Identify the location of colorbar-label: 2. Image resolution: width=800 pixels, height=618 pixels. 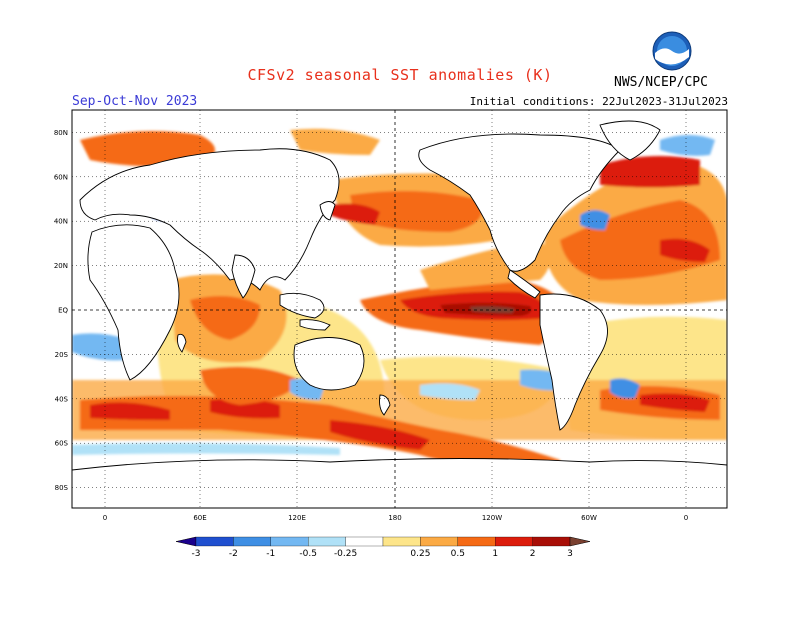
(533, 554).